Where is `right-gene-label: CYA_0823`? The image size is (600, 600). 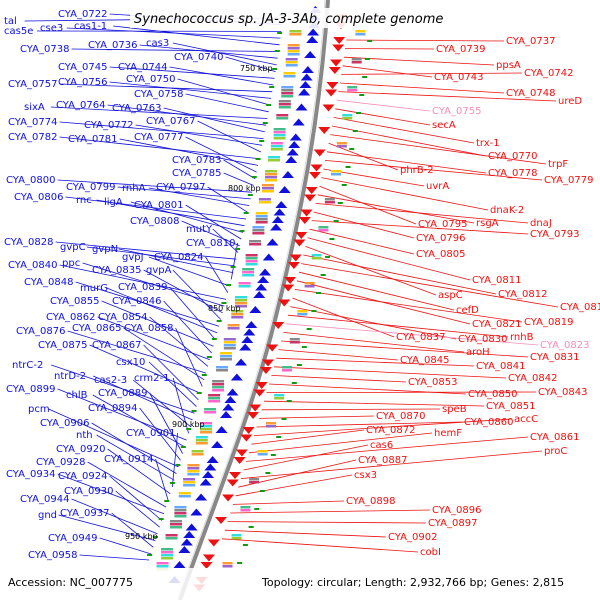 right-gene-label: CYA_0823 is located at coordinates (564, 345).